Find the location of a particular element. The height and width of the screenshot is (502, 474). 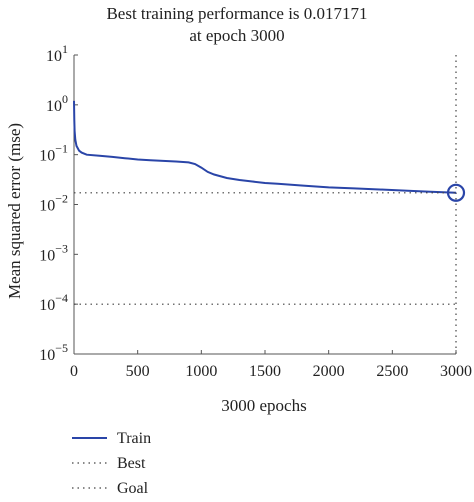

best-marker is located at coordinates (456, 192).